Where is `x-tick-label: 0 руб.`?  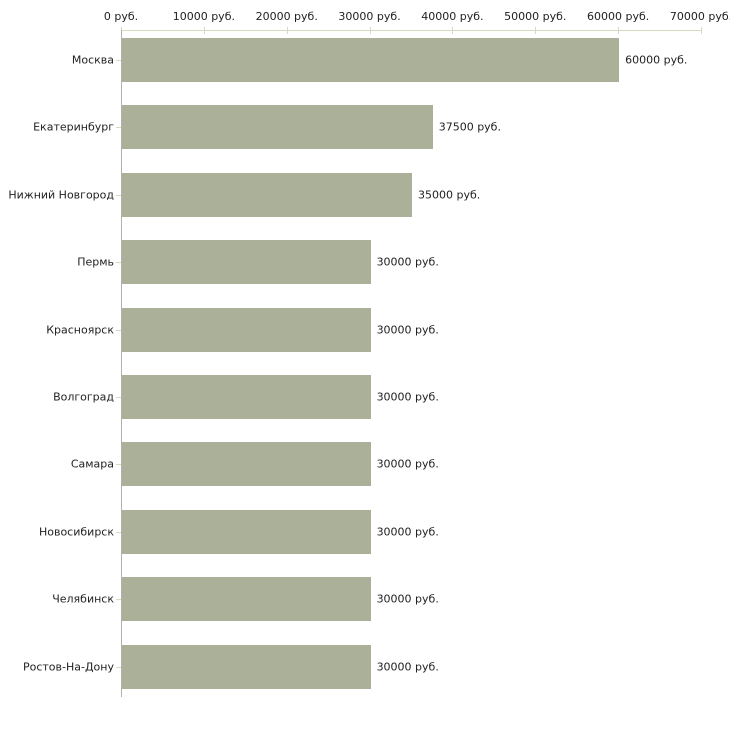
x-tick-label: 0 руб. is located at coordinates (121, 16).